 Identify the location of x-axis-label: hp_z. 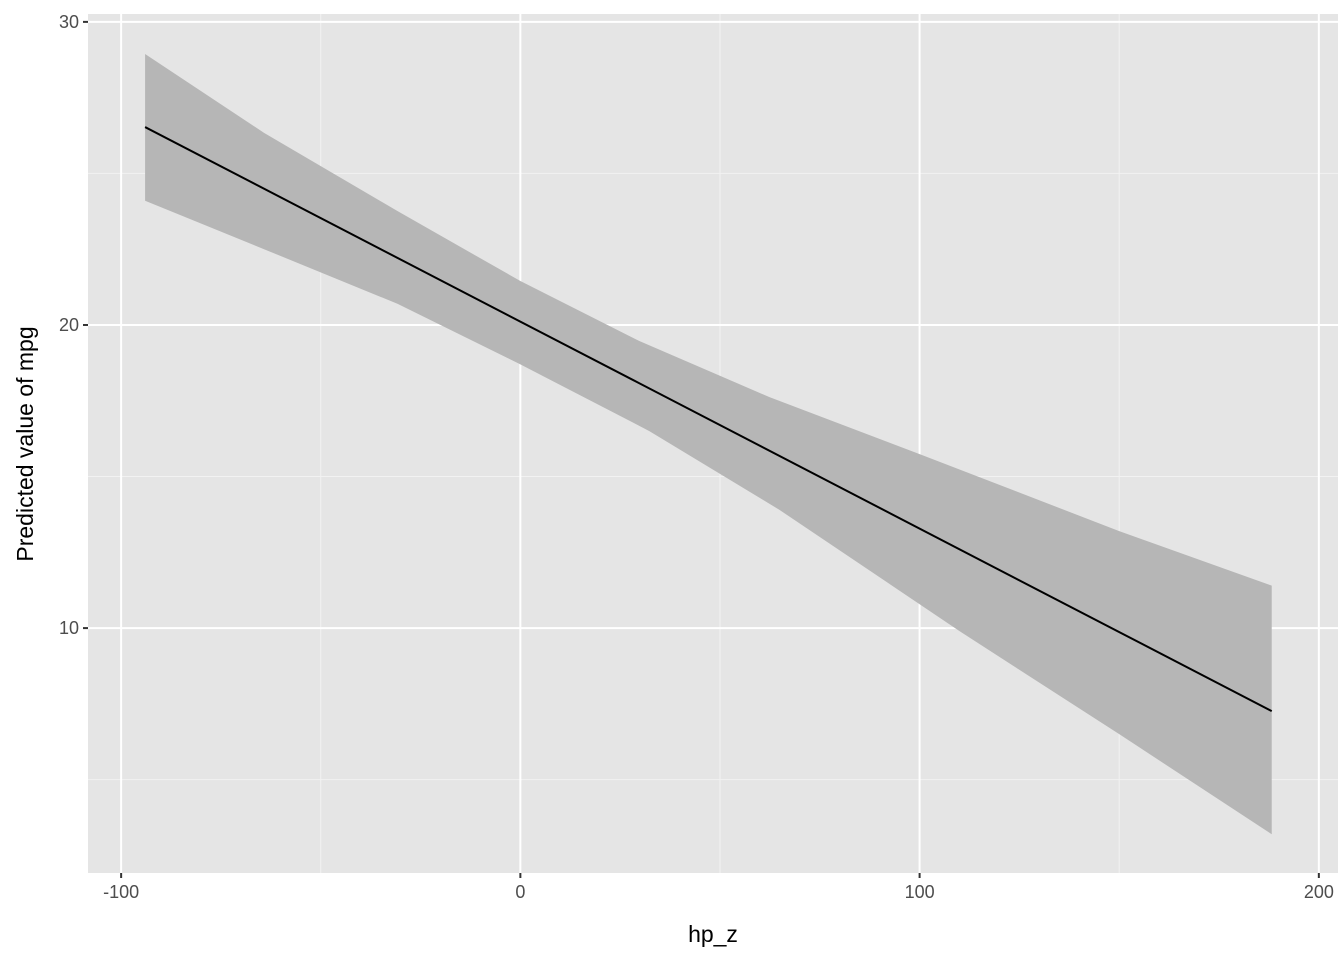
(713, 934).